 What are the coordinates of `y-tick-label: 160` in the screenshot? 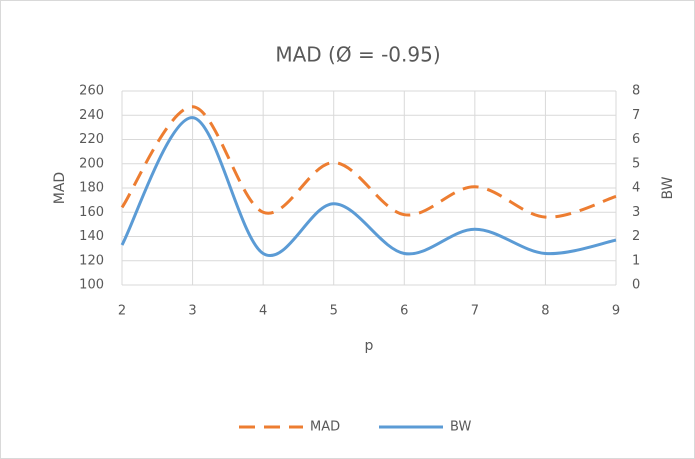 It's located at (91, 212).